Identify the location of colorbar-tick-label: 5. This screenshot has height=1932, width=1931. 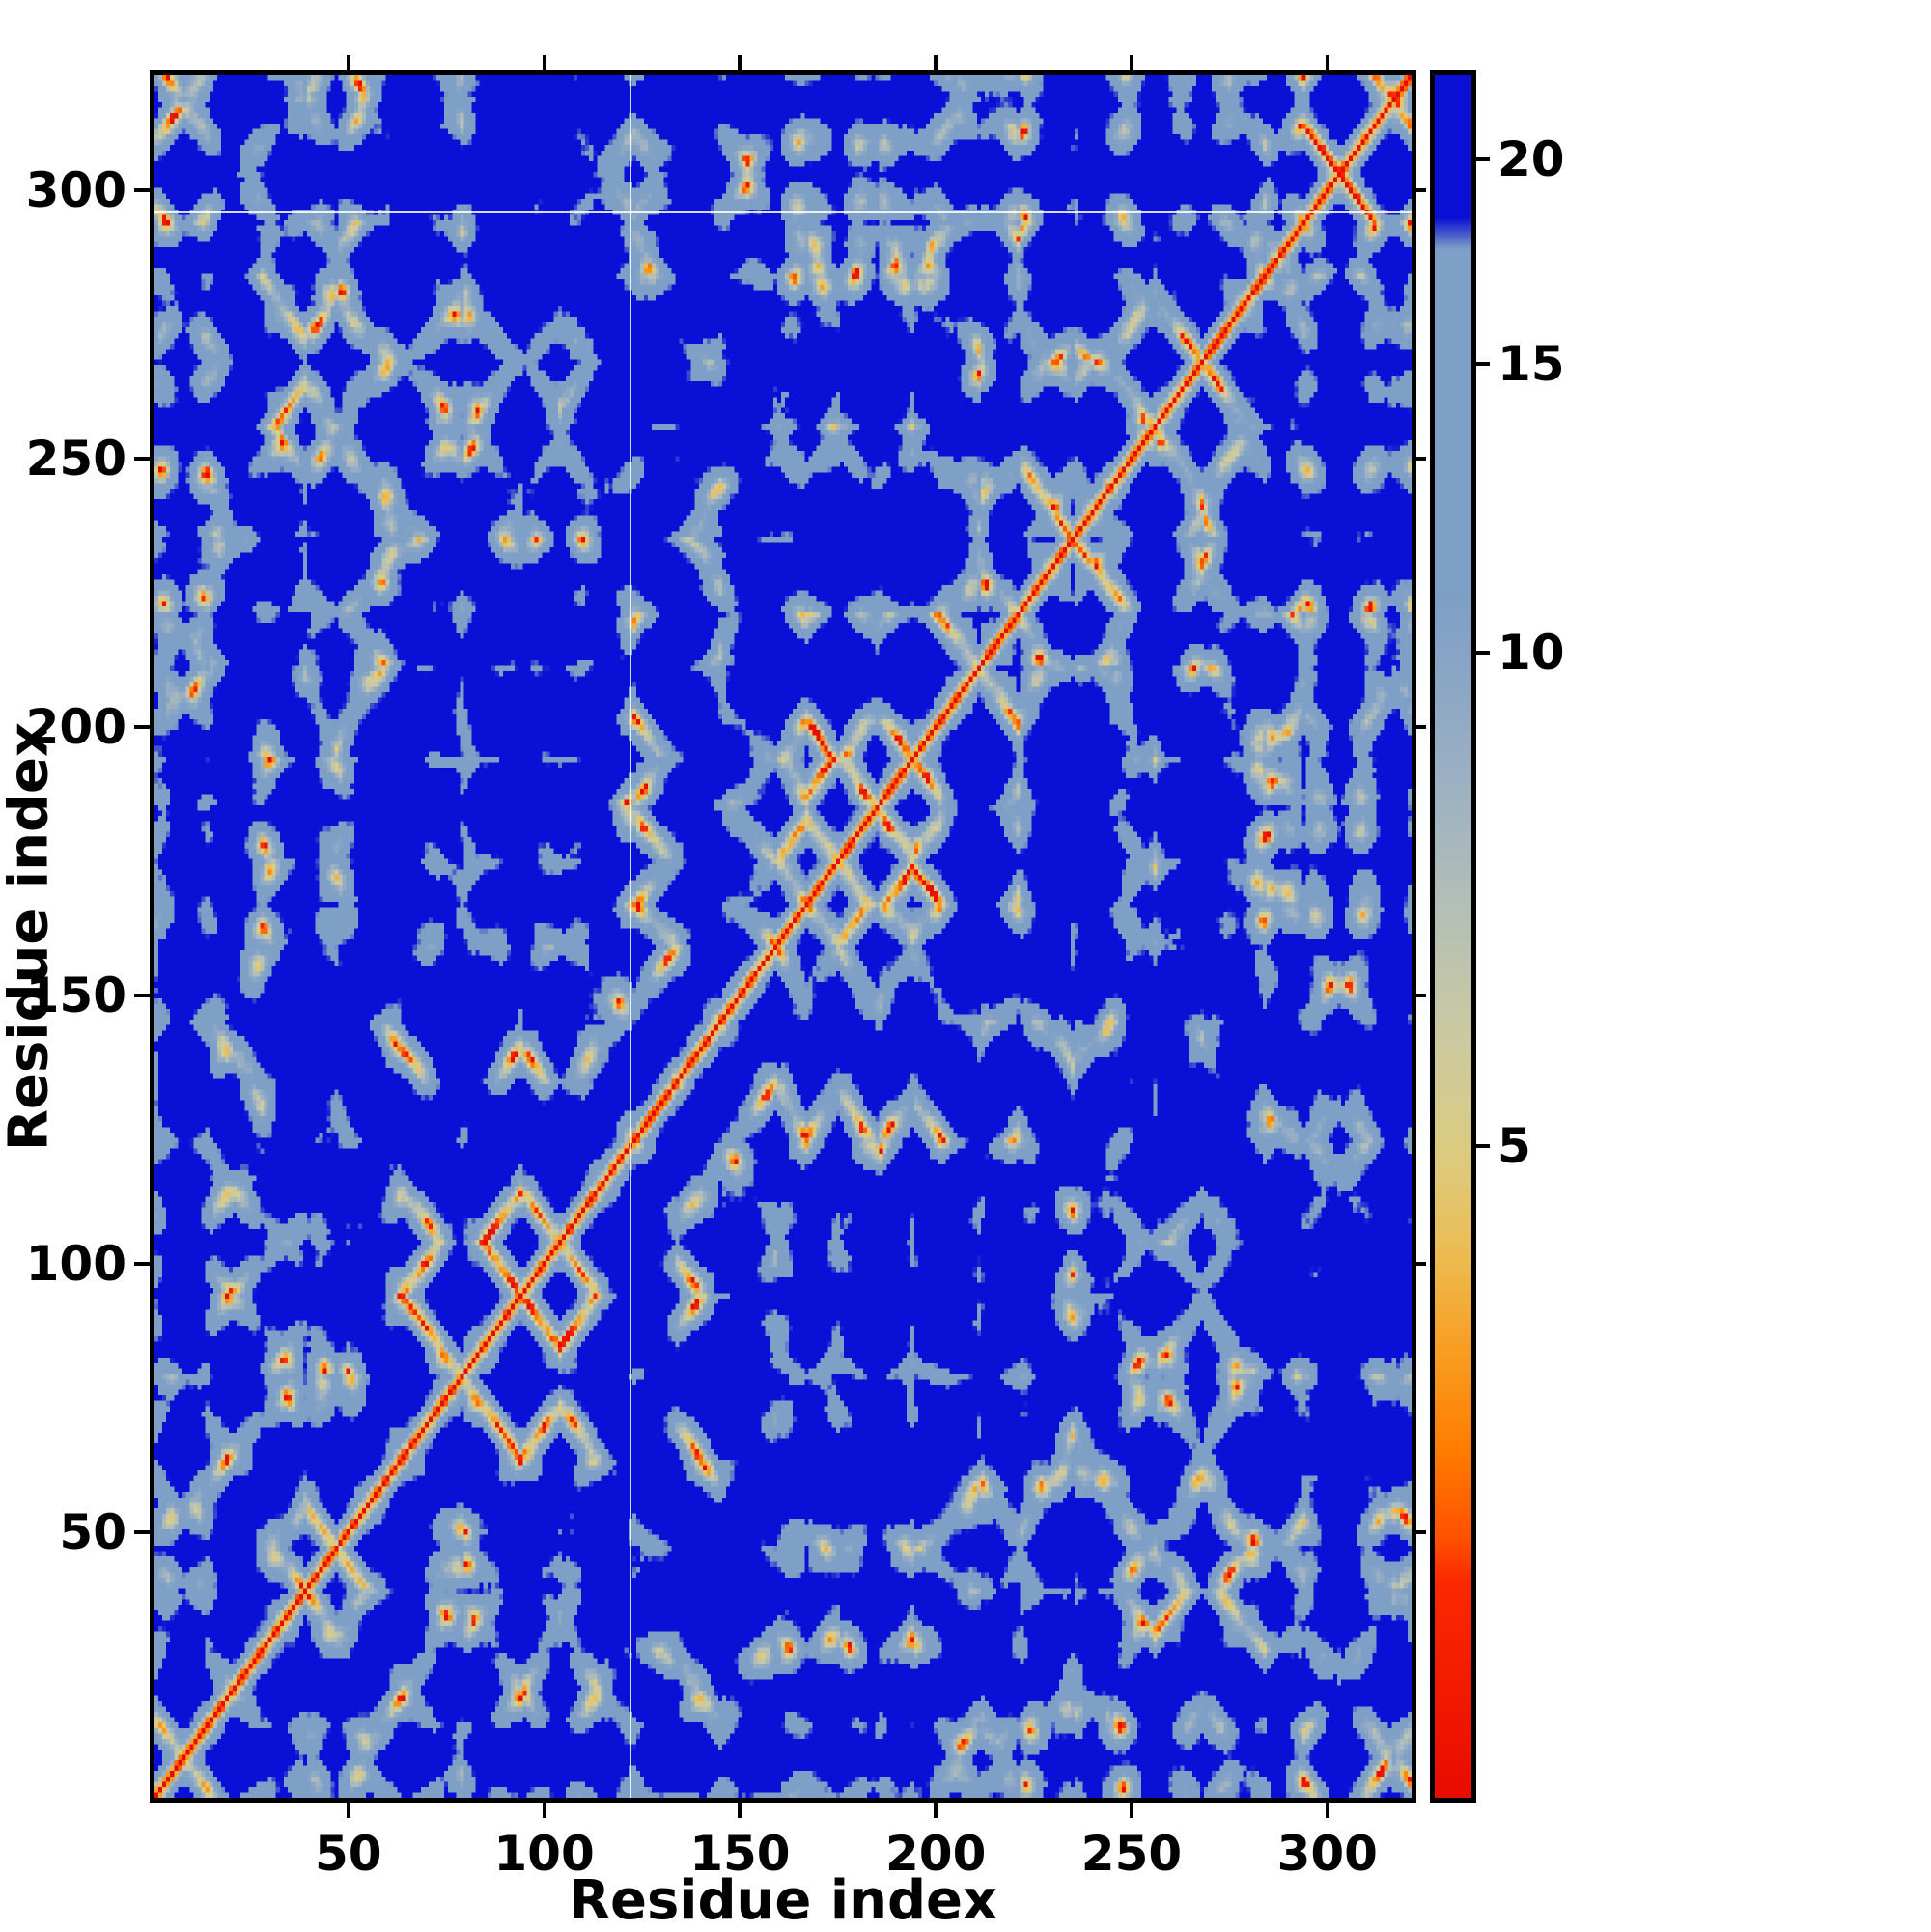
(1514, 1146).